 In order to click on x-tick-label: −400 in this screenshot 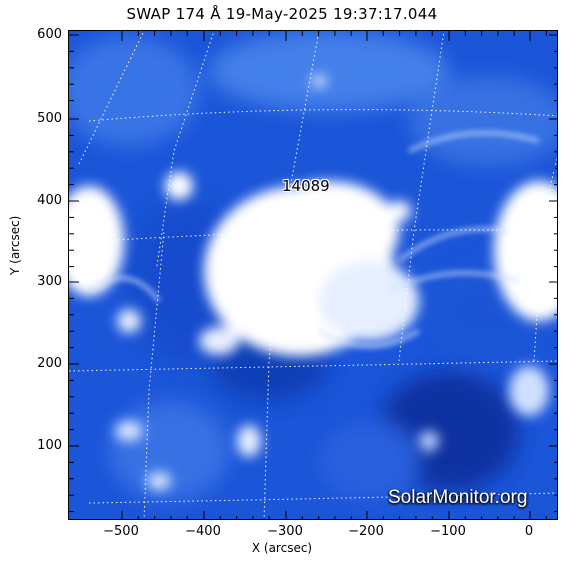, I will do `click(203, 531)`.